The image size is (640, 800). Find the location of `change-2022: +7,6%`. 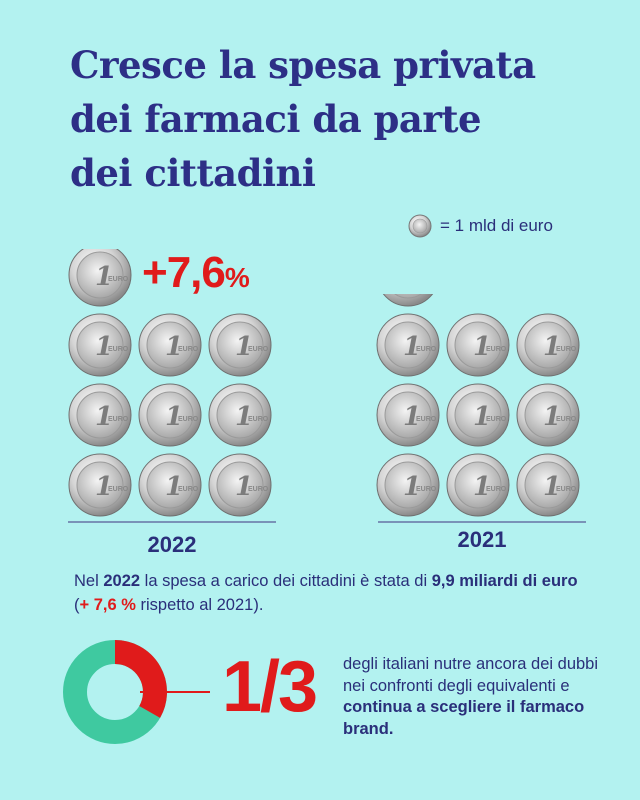

change-2022: +7,6% is located at coordinates (196, 273).